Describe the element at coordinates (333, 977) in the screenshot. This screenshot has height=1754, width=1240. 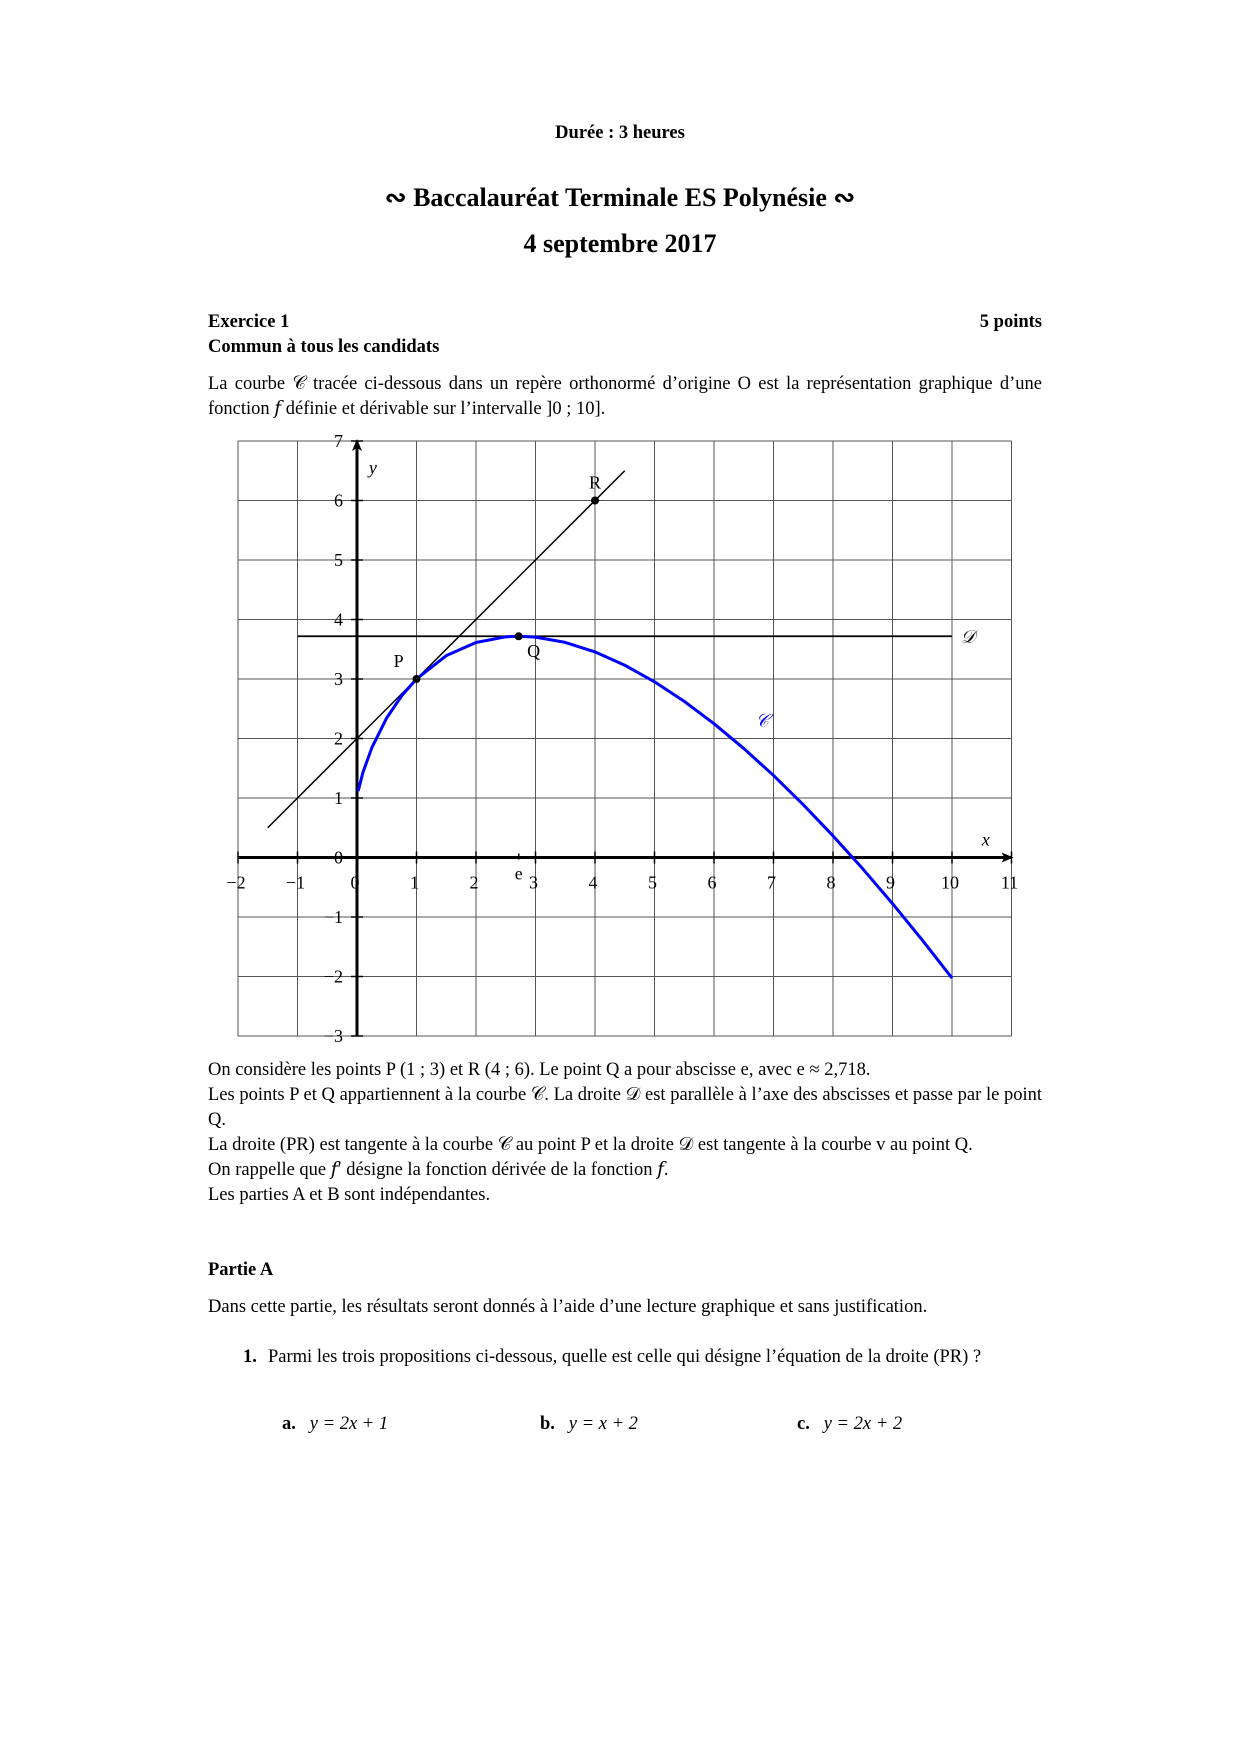
I see `y-tick-label: −2` at that location.